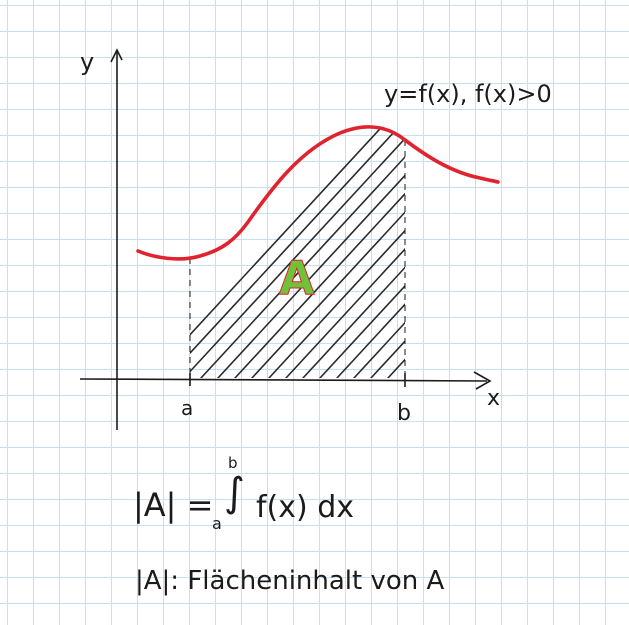 This screenshot has height=625, width=629. I want to click on x-axis, so click(283, 380).